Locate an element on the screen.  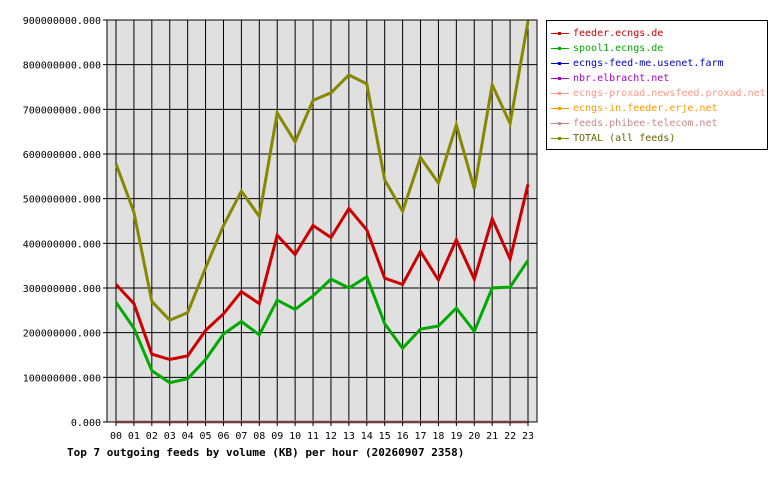
legend-item: feeder.ecngs.de is located at coordinates (659, 33).